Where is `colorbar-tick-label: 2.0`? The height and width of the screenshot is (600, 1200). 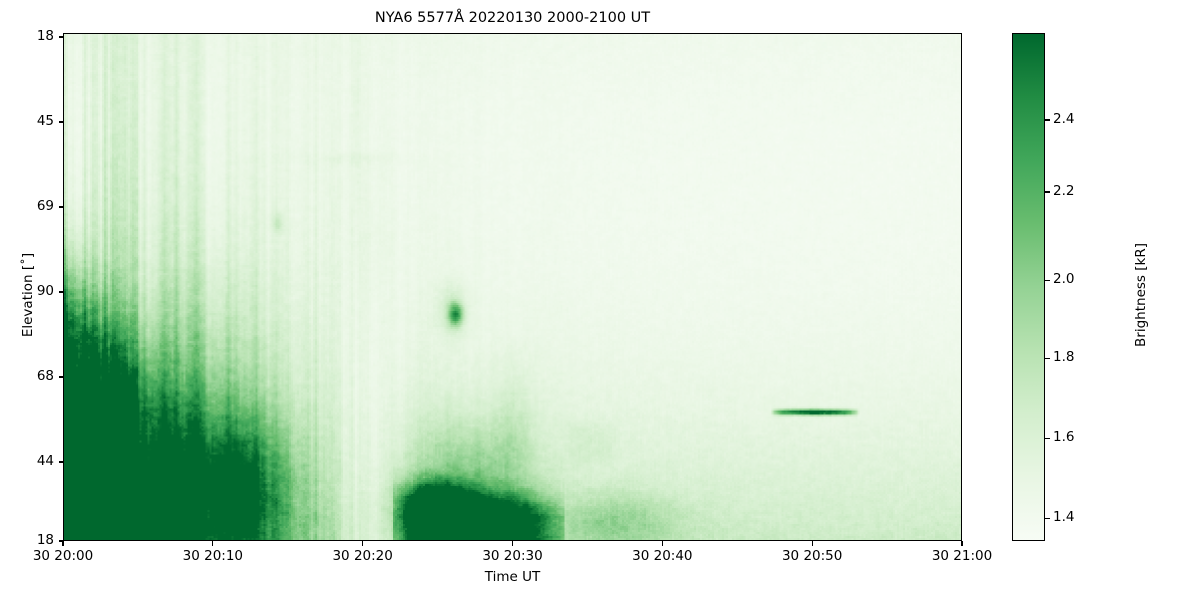 colorbar-tick-label: 2.0 is located at coordinates (1064, 279).